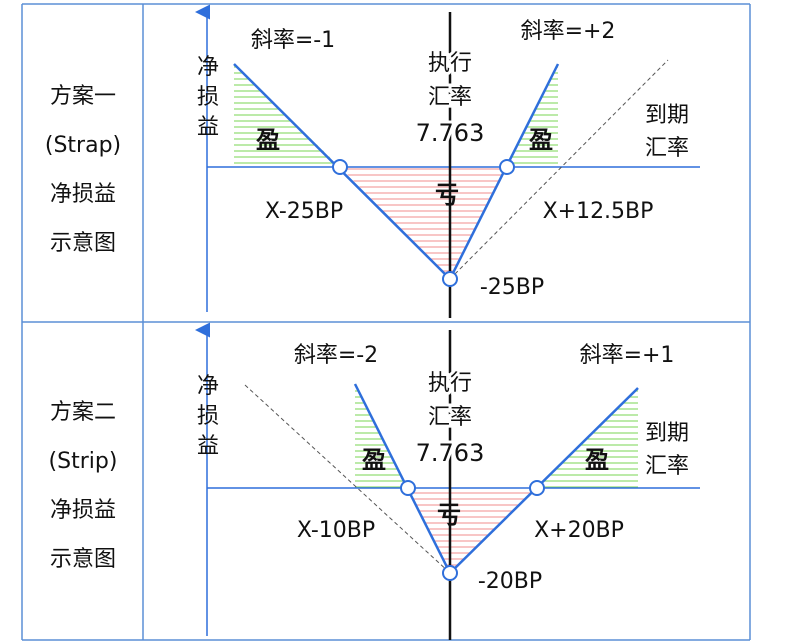 The height and width of the screenshot is (644, 800). I want to click on panel-1-y-label-3: 益, so click(208, 127).